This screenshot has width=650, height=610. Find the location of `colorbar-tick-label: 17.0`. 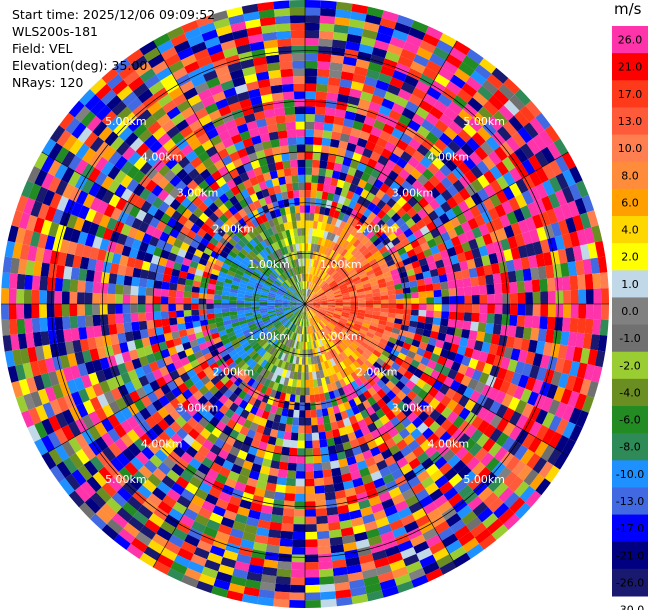

colorbar-tick-label: 17.0 is located at coordinates (630, 94).